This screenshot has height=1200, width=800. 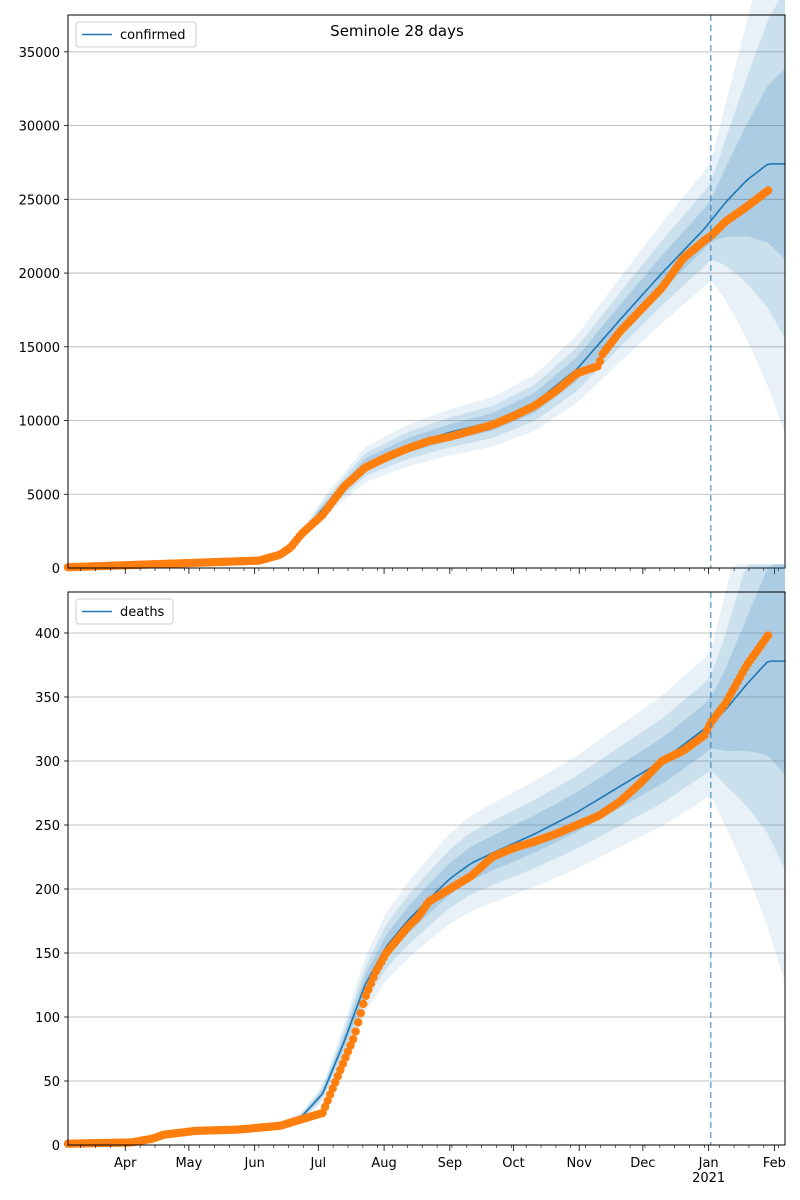 I want to click on legend-label: deaths, so click(x=142, y=612).